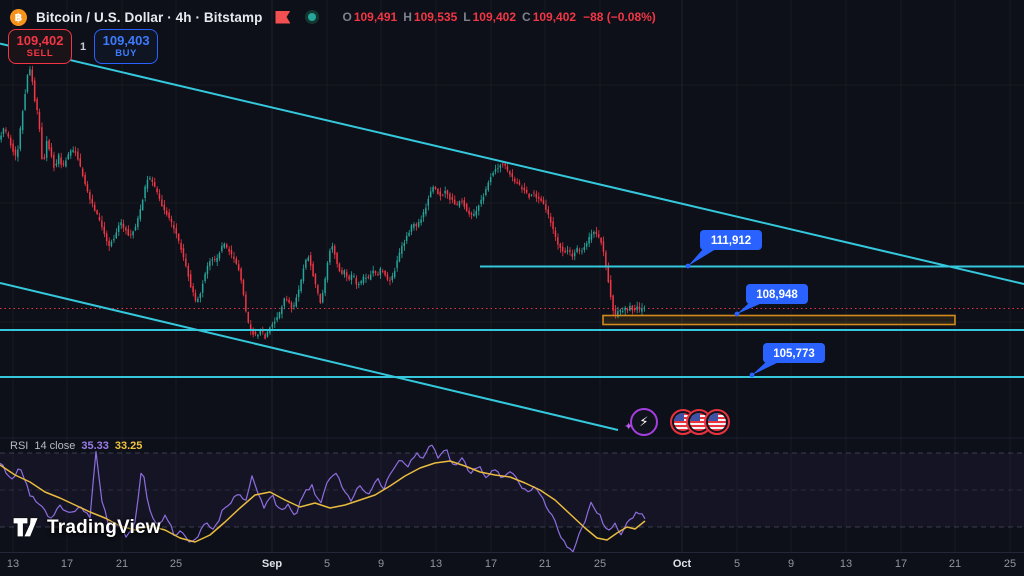 Image resolution: width=1024 pixels, height=576 pixels. I want to click on us-economic-event-icon, so click(717, 422).